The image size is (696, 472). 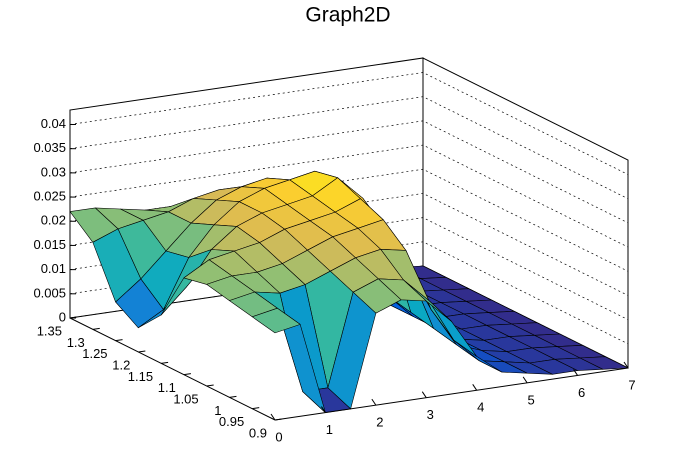 What do you see at coordinates (49, 196) in the screenshot?
I see `z-tick-label: 0.025` at bounding box center [49, 196].